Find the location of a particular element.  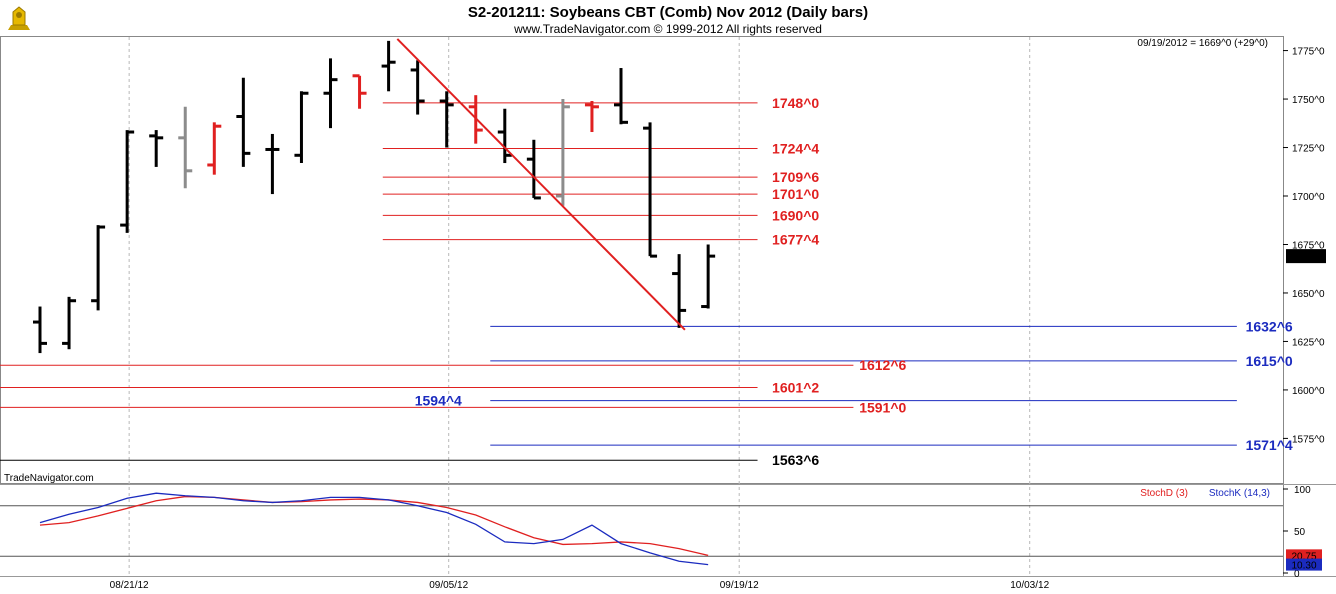

stoch-tick-label-0: 100 is located at coordinates (1302, 490).